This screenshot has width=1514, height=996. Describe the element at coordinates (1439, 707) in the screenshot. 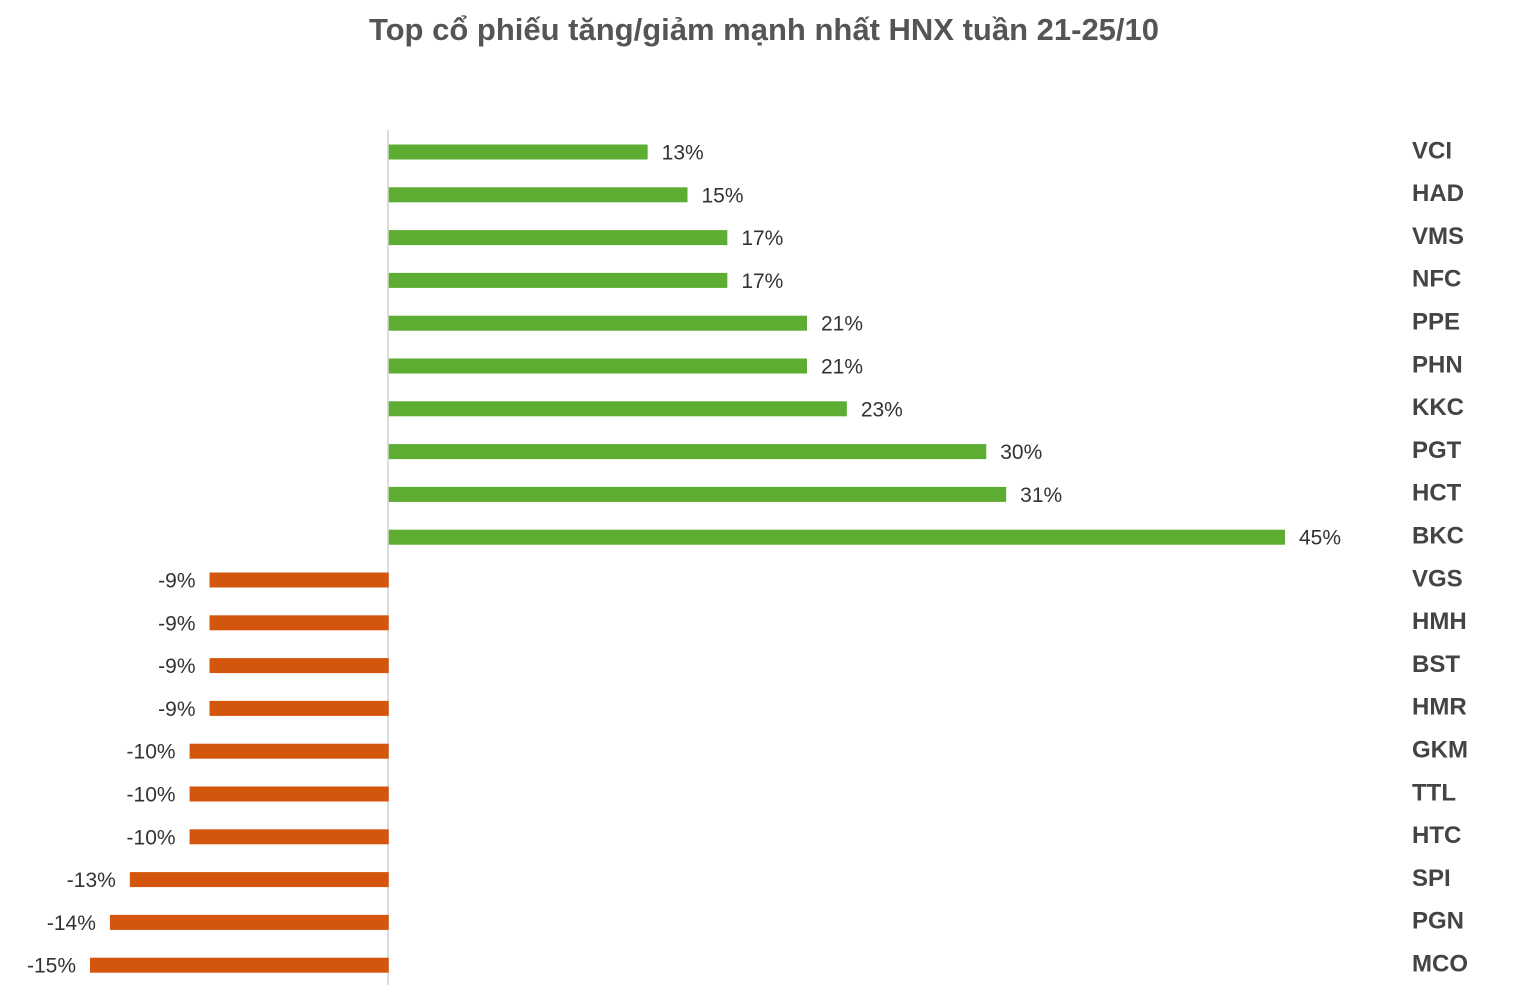

I see `category-label: HMR` at that location.